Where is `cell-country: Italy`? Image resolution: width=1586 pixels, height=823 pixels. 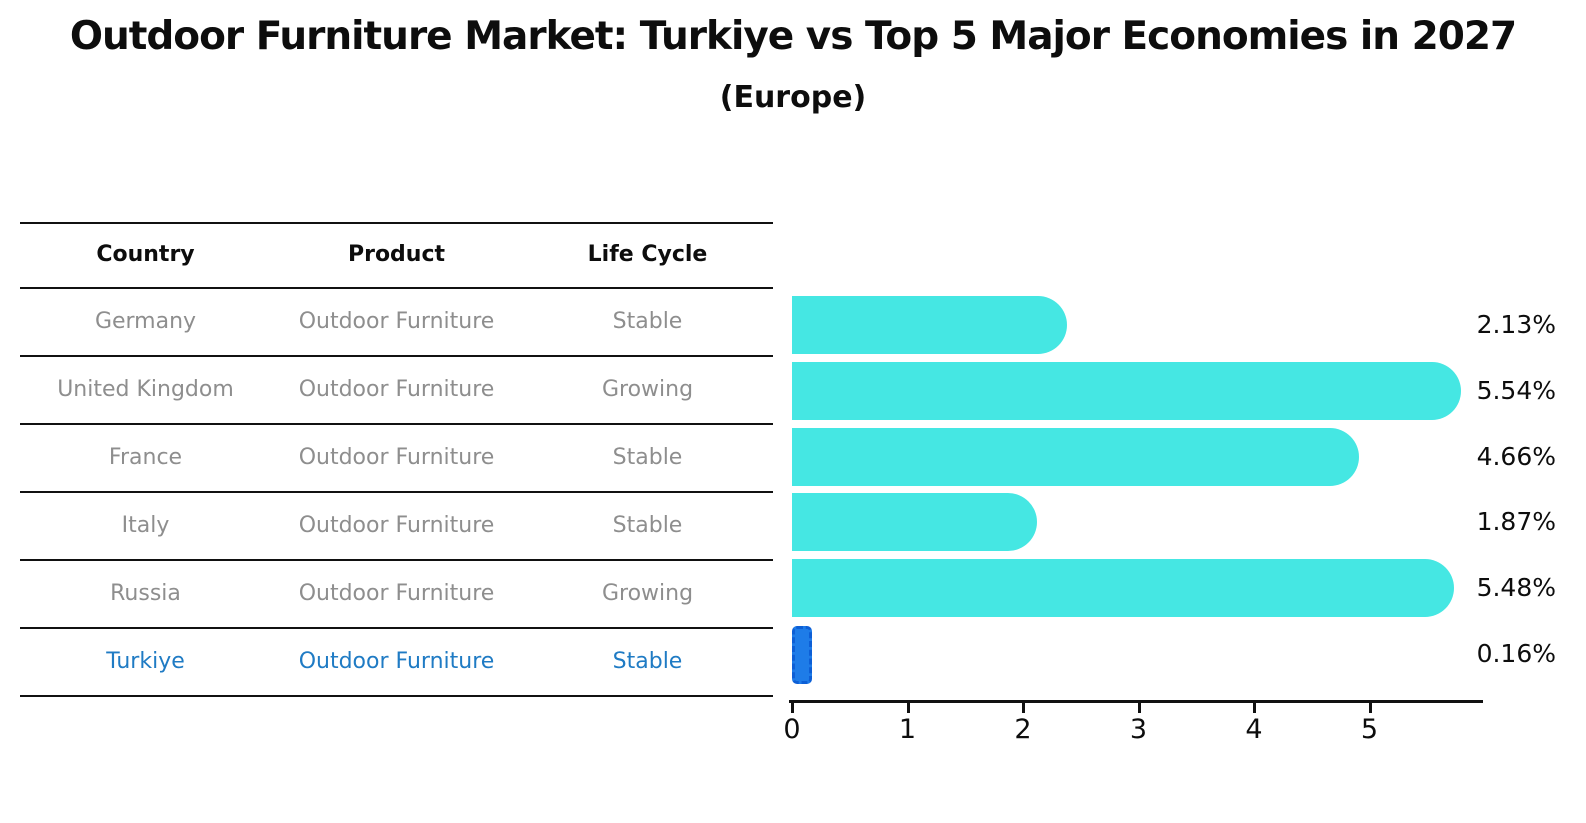 cell-country: Italy is located at coordinates (145, 525).